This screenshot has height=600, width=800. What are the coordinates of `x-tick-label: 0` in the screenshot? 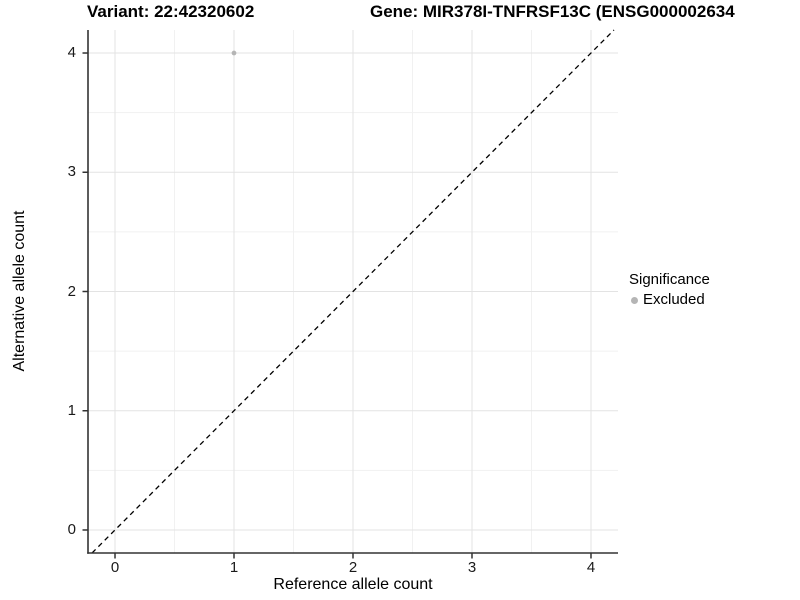 It's located at (115, 567).